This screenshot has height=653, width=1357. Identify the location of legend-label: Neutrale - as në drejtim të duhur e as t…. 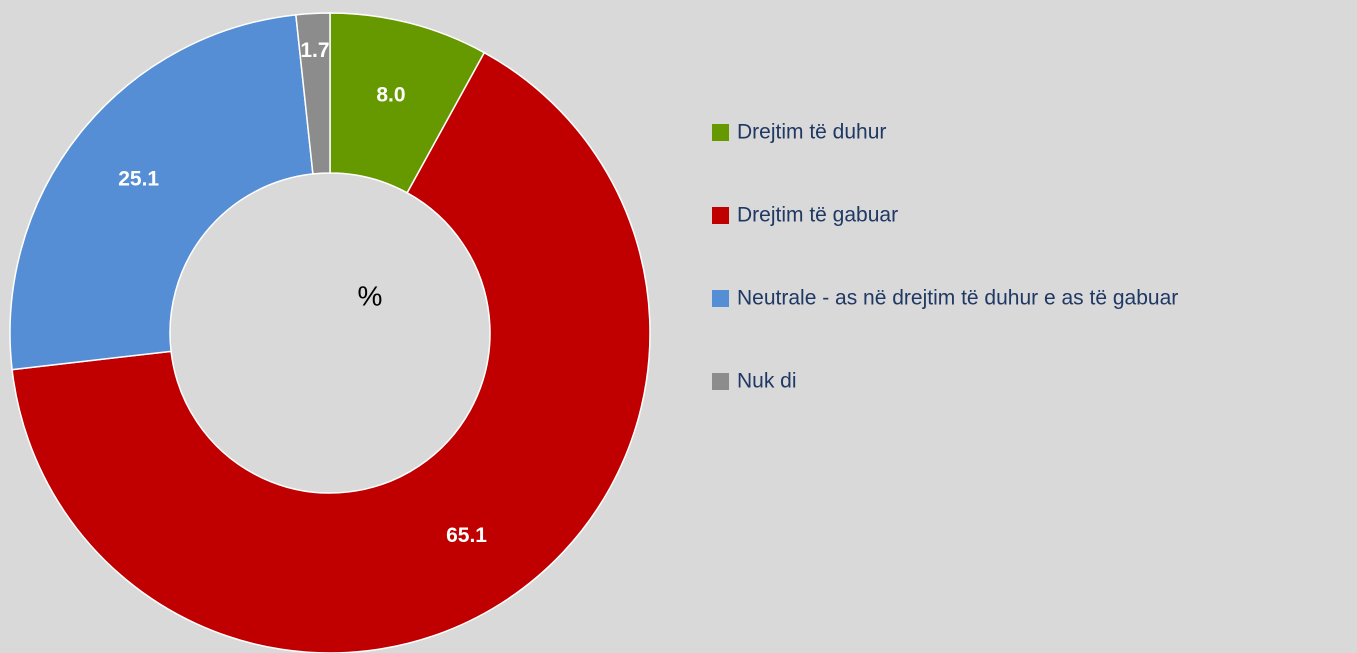
(957, 298).